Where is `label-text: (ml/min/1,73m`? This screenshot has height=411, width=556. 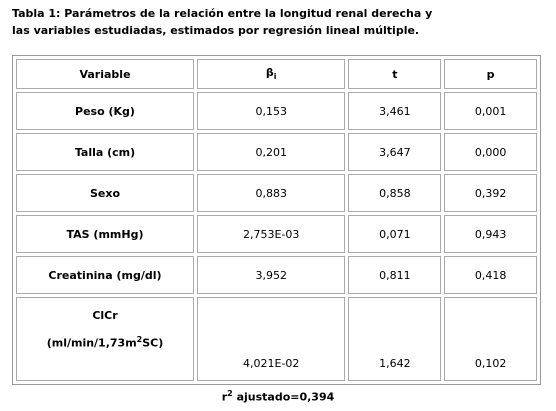 label-text: (ml/min/1,73m is located at coordinates (91, 343).